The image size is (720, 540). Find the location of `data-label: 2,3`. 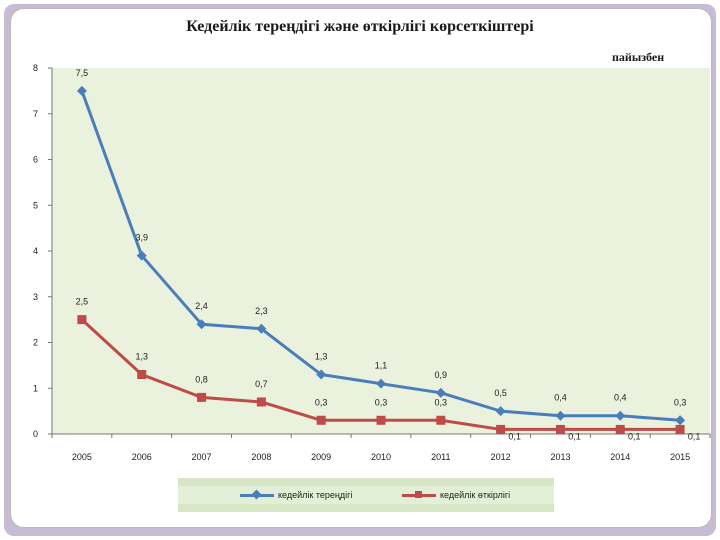

data-label: 2,3 is located at coordinates (261, 311).